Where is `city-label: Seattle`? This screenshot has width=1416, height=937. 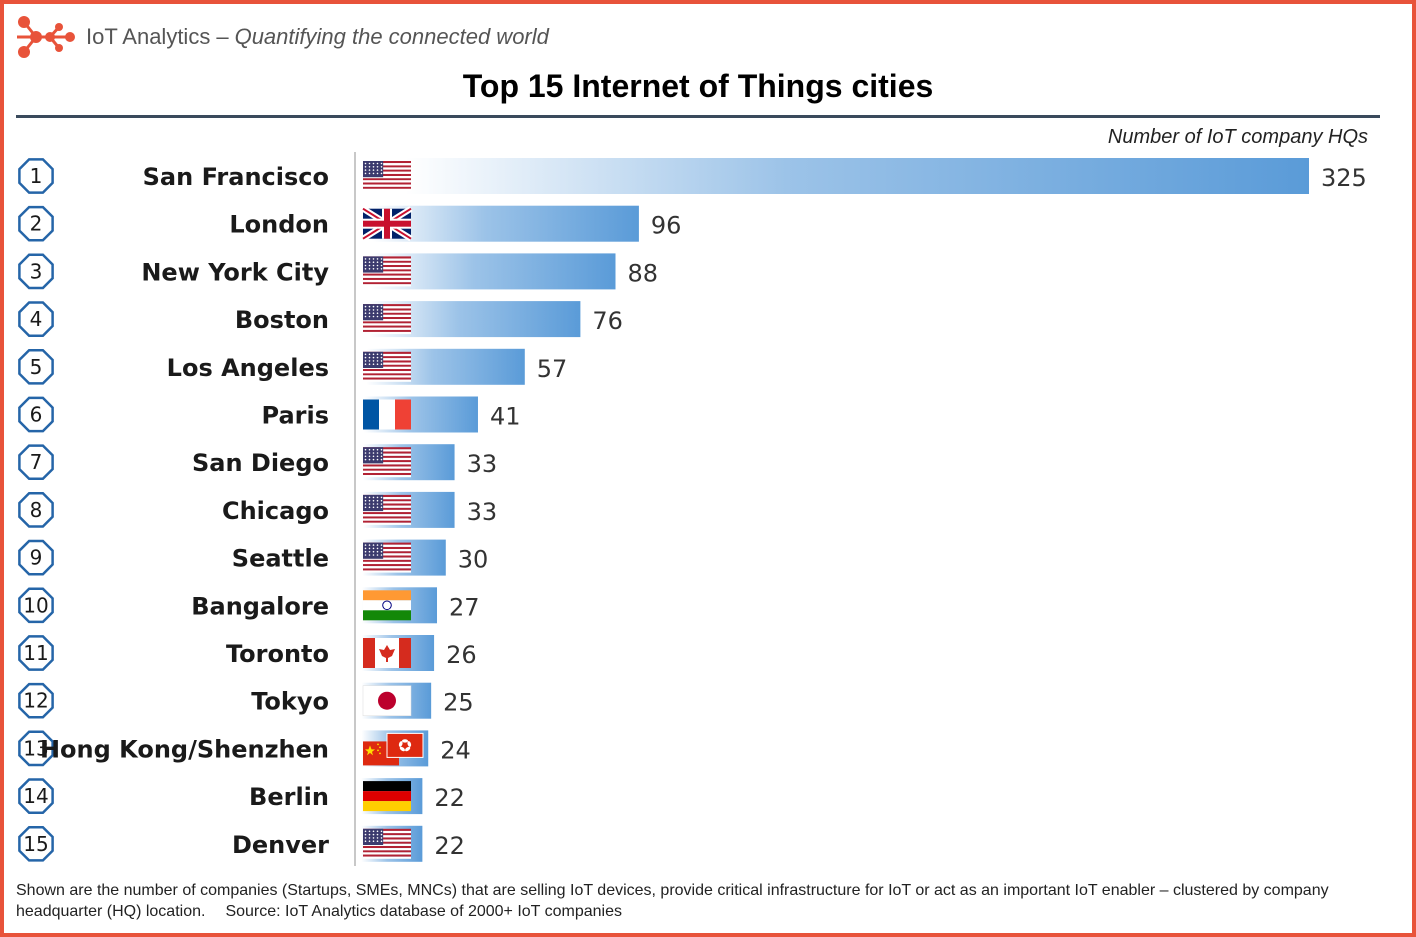 city-label: Seattle is located at coordinates (280, 559).